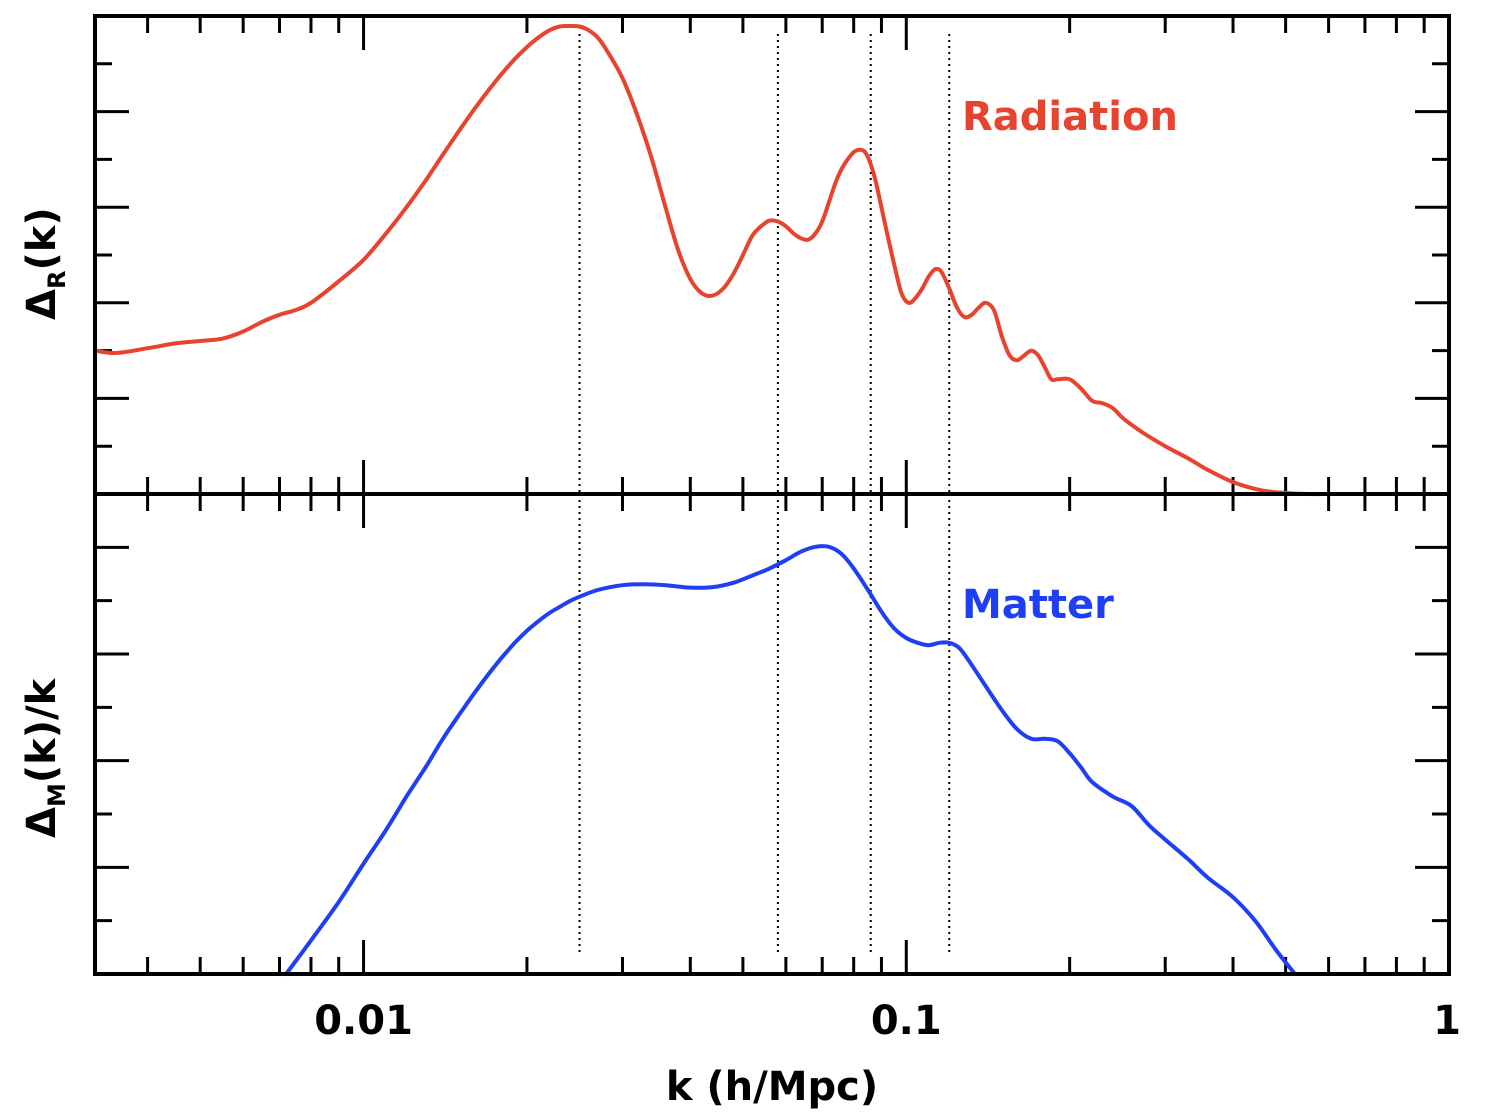  Describe the element at coordinates (42, 238) in the screenshot. I see `radiation-y-axis-label-tail: (k)` at that location.